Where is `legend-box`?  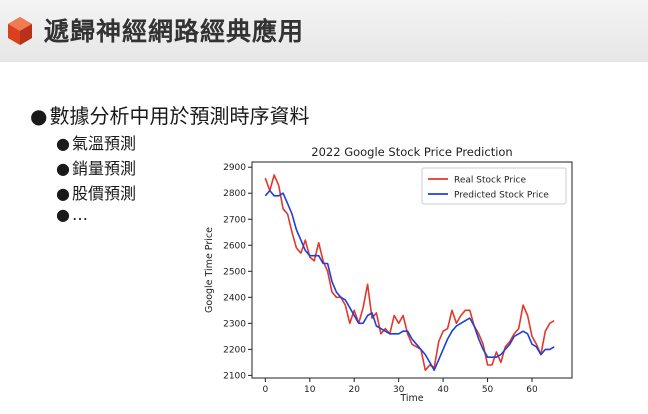
legend-box is located at coordinates (494, 186).